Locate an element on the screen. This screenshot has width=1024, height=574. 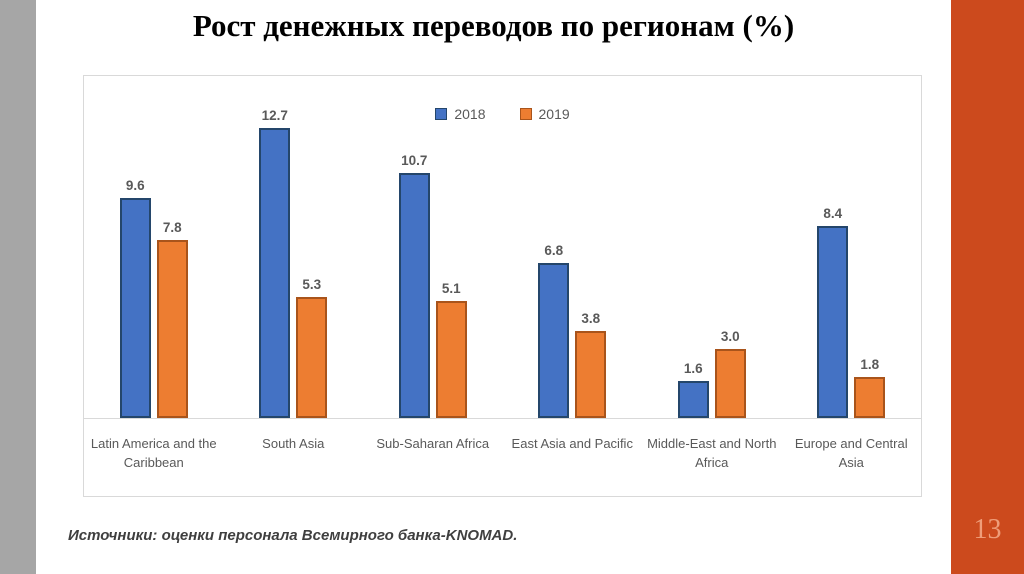
bar-value-label: 9.6 is located at coordinates (135, 185).